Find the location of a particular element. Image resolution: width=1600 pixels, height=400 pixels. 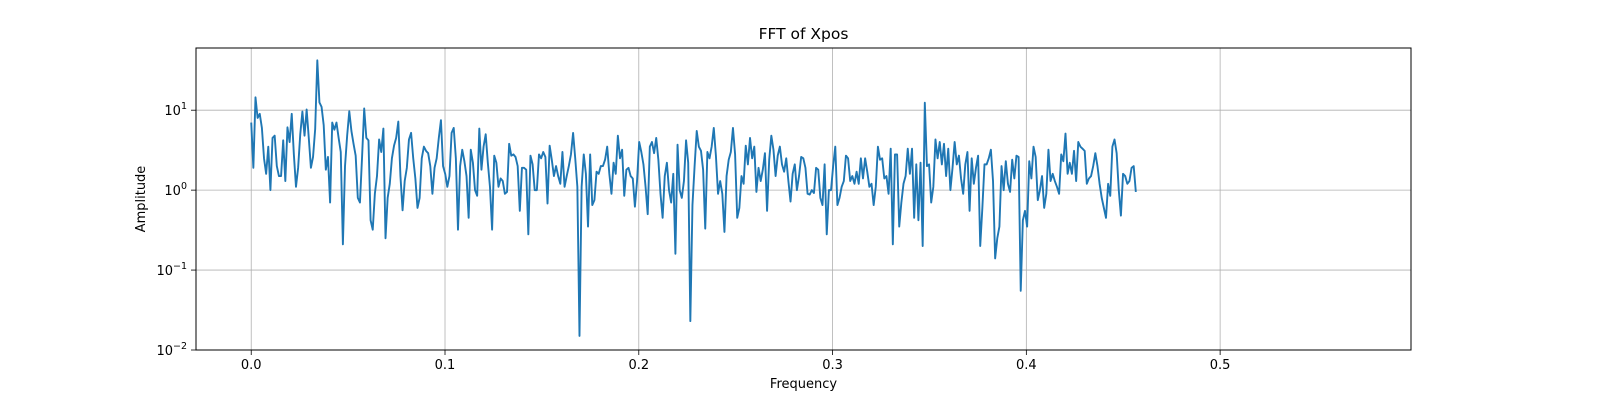

x-tick-label: 0.3 is located at coordinates (832, 365).